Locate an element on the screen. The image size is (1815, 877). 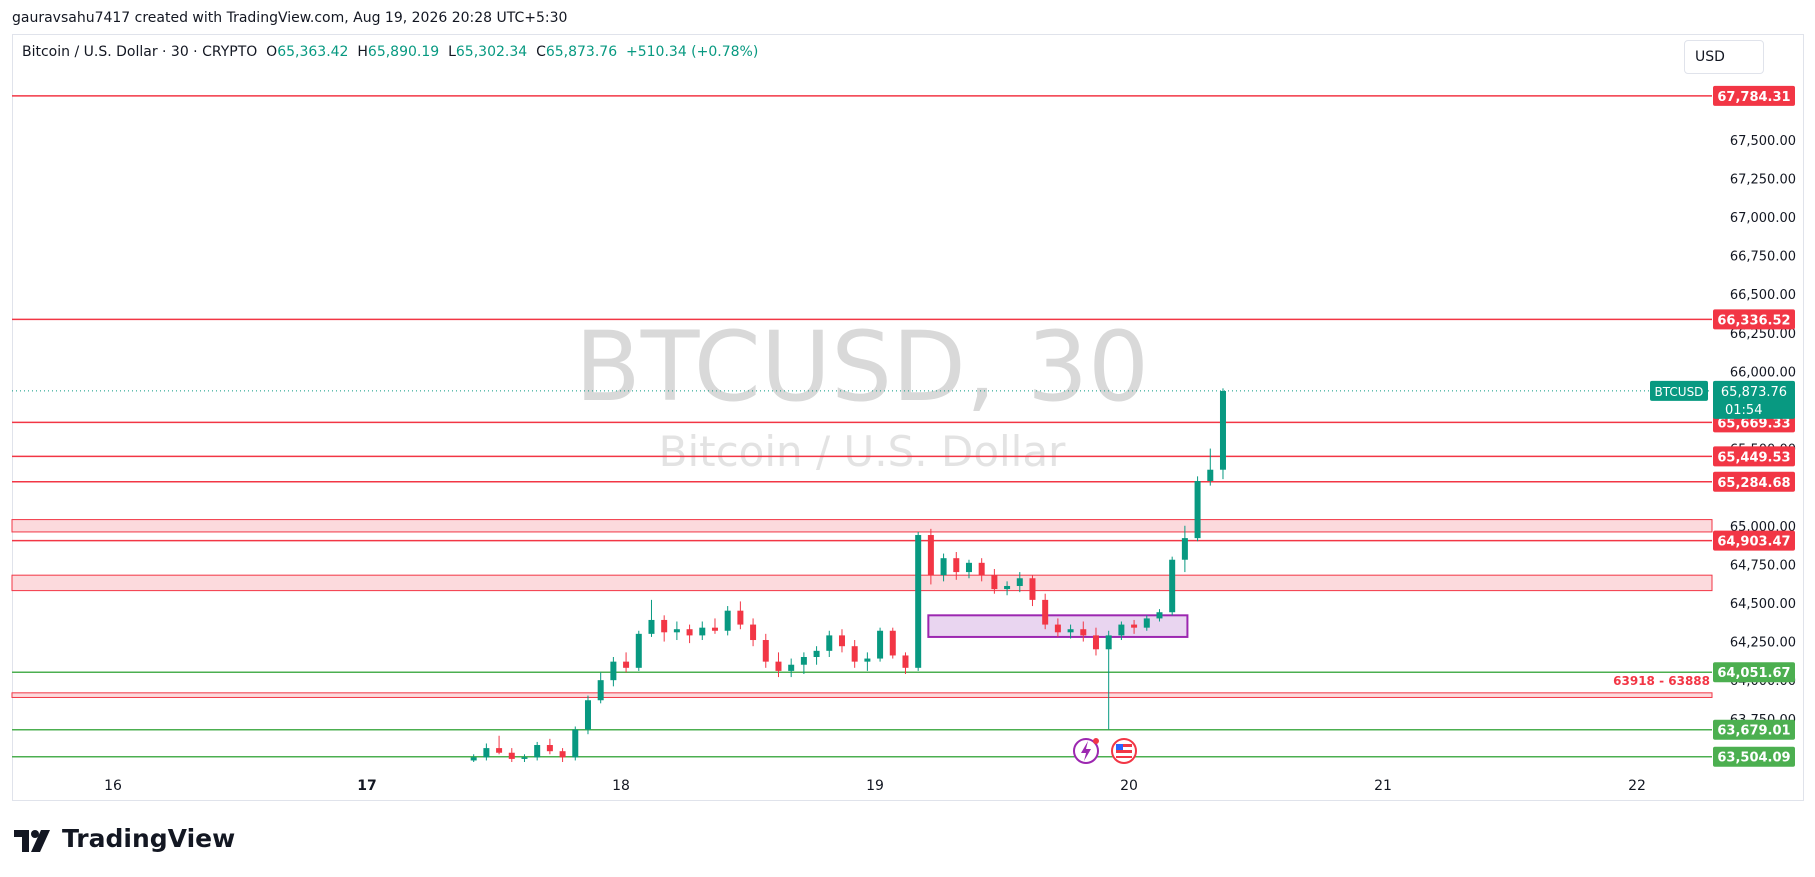
price-label-text: 64,051.67 is located at coordinates (1753, 673).